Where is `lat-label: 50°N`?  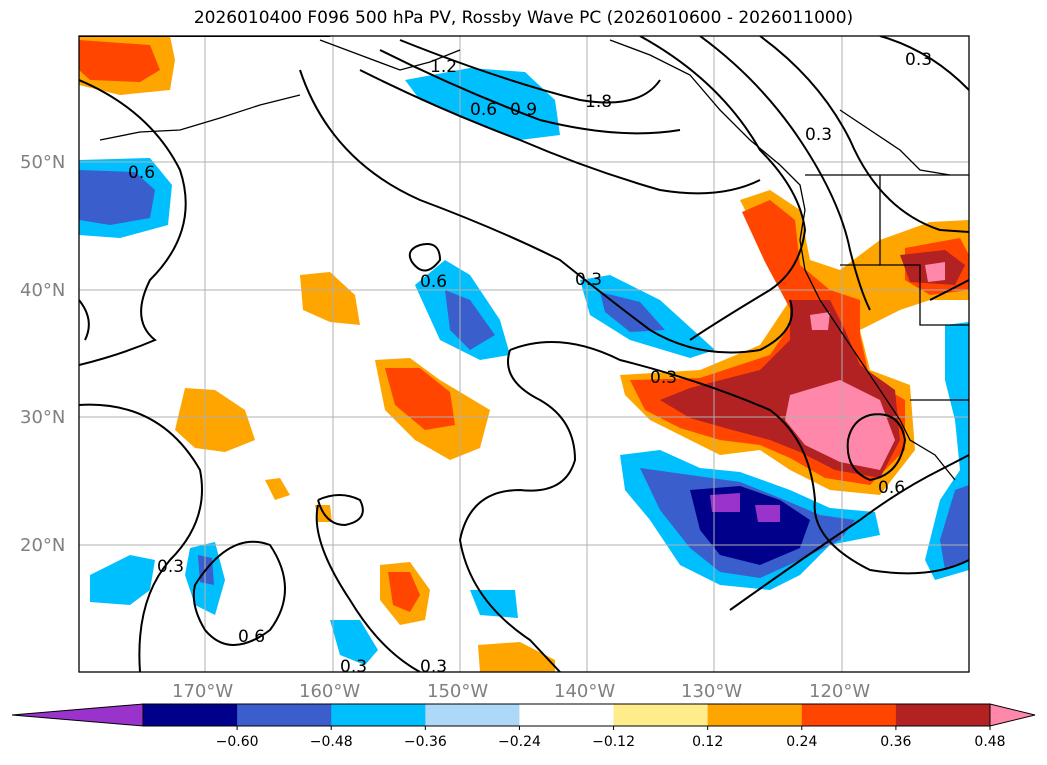 lat-label: 50°N is located at coordinates (42, 162).